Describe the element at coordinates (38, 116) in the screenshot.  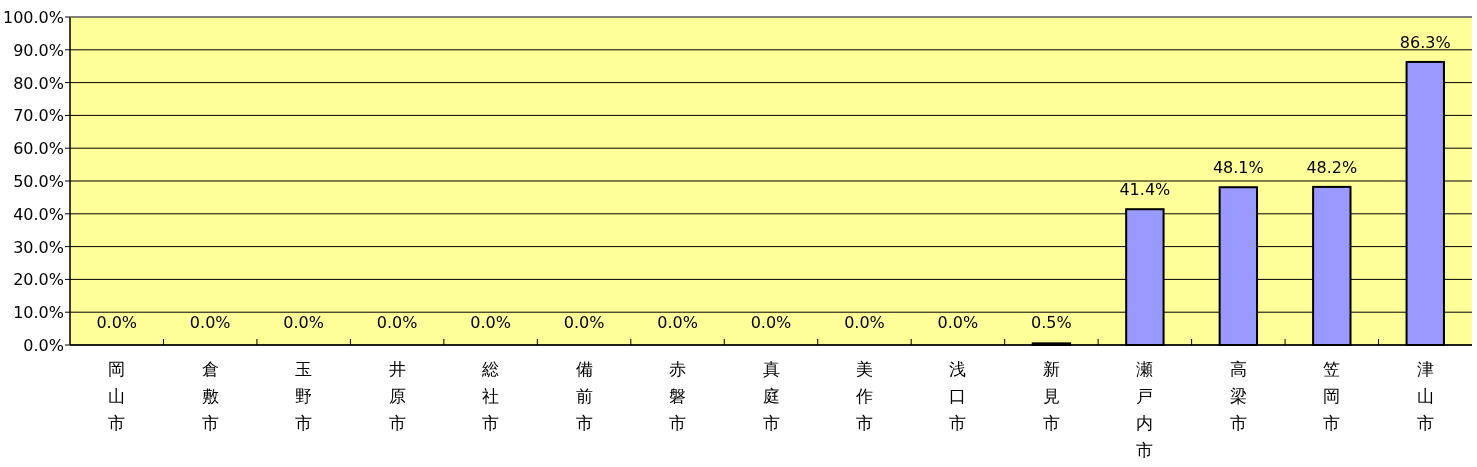
I see `y-tick-label: 70.0%` at that location.